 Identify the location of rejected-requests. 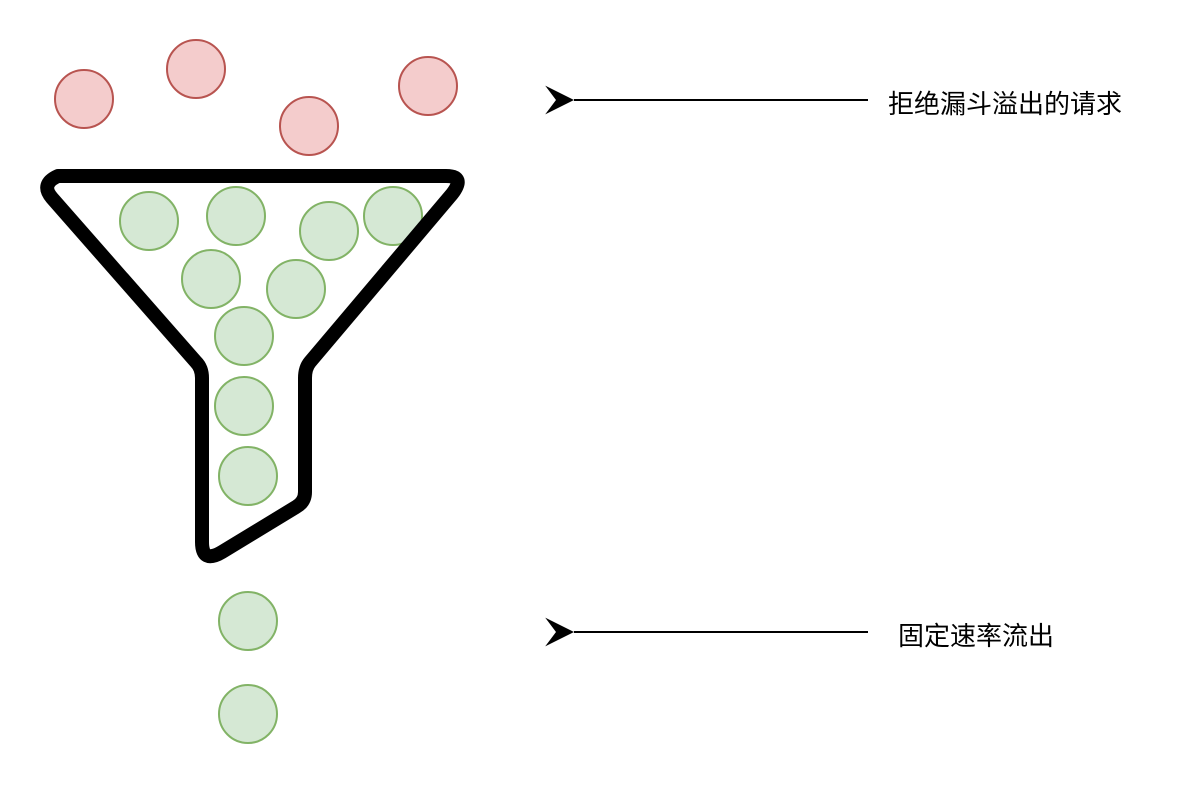
(256, 97).